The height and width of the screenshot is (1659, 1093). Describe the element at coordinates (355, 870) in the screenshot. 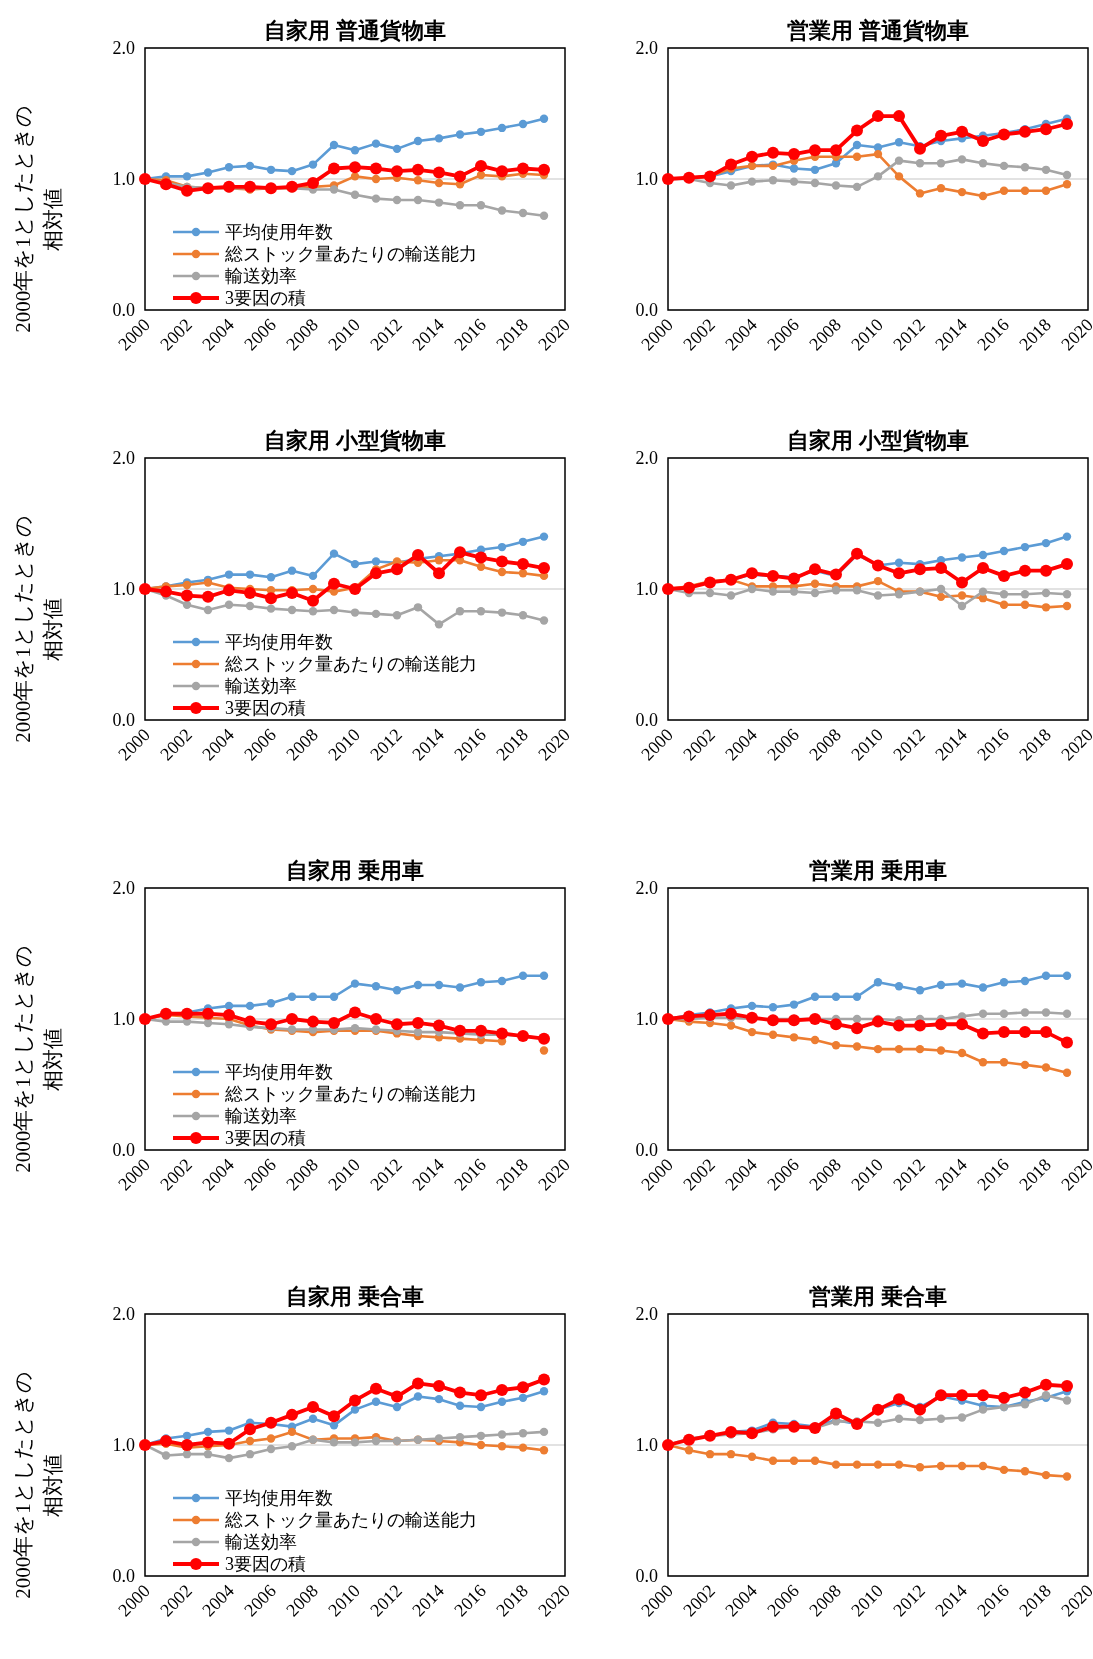

I see `chart-title: 自家用 乗用車` at that location.